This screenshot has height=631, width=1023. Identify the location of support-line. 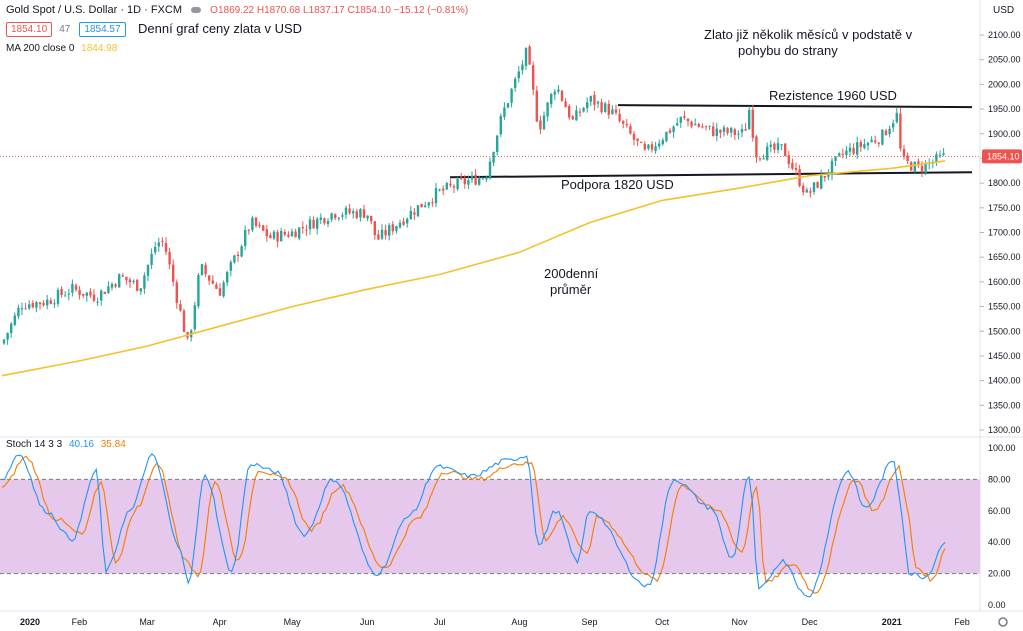
(711, 175).